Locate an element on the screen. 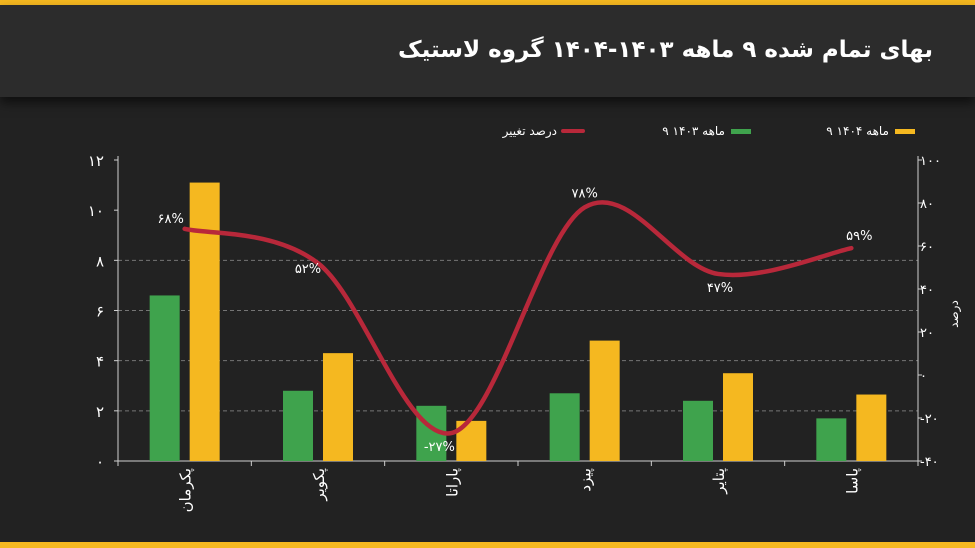 The width and height of the screenshot is (975, 548). y-right-axis-label: درصد is located at coordinates (954, 314).